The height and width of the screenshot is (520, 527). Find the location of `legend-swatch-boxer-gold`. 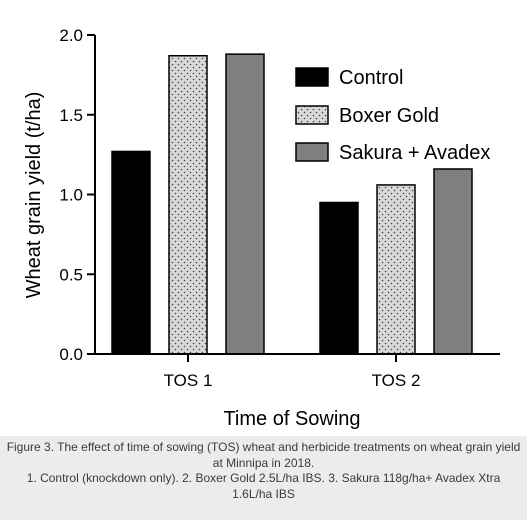

legend-swatch-boxer-gold is located at coordinates (312, 115).